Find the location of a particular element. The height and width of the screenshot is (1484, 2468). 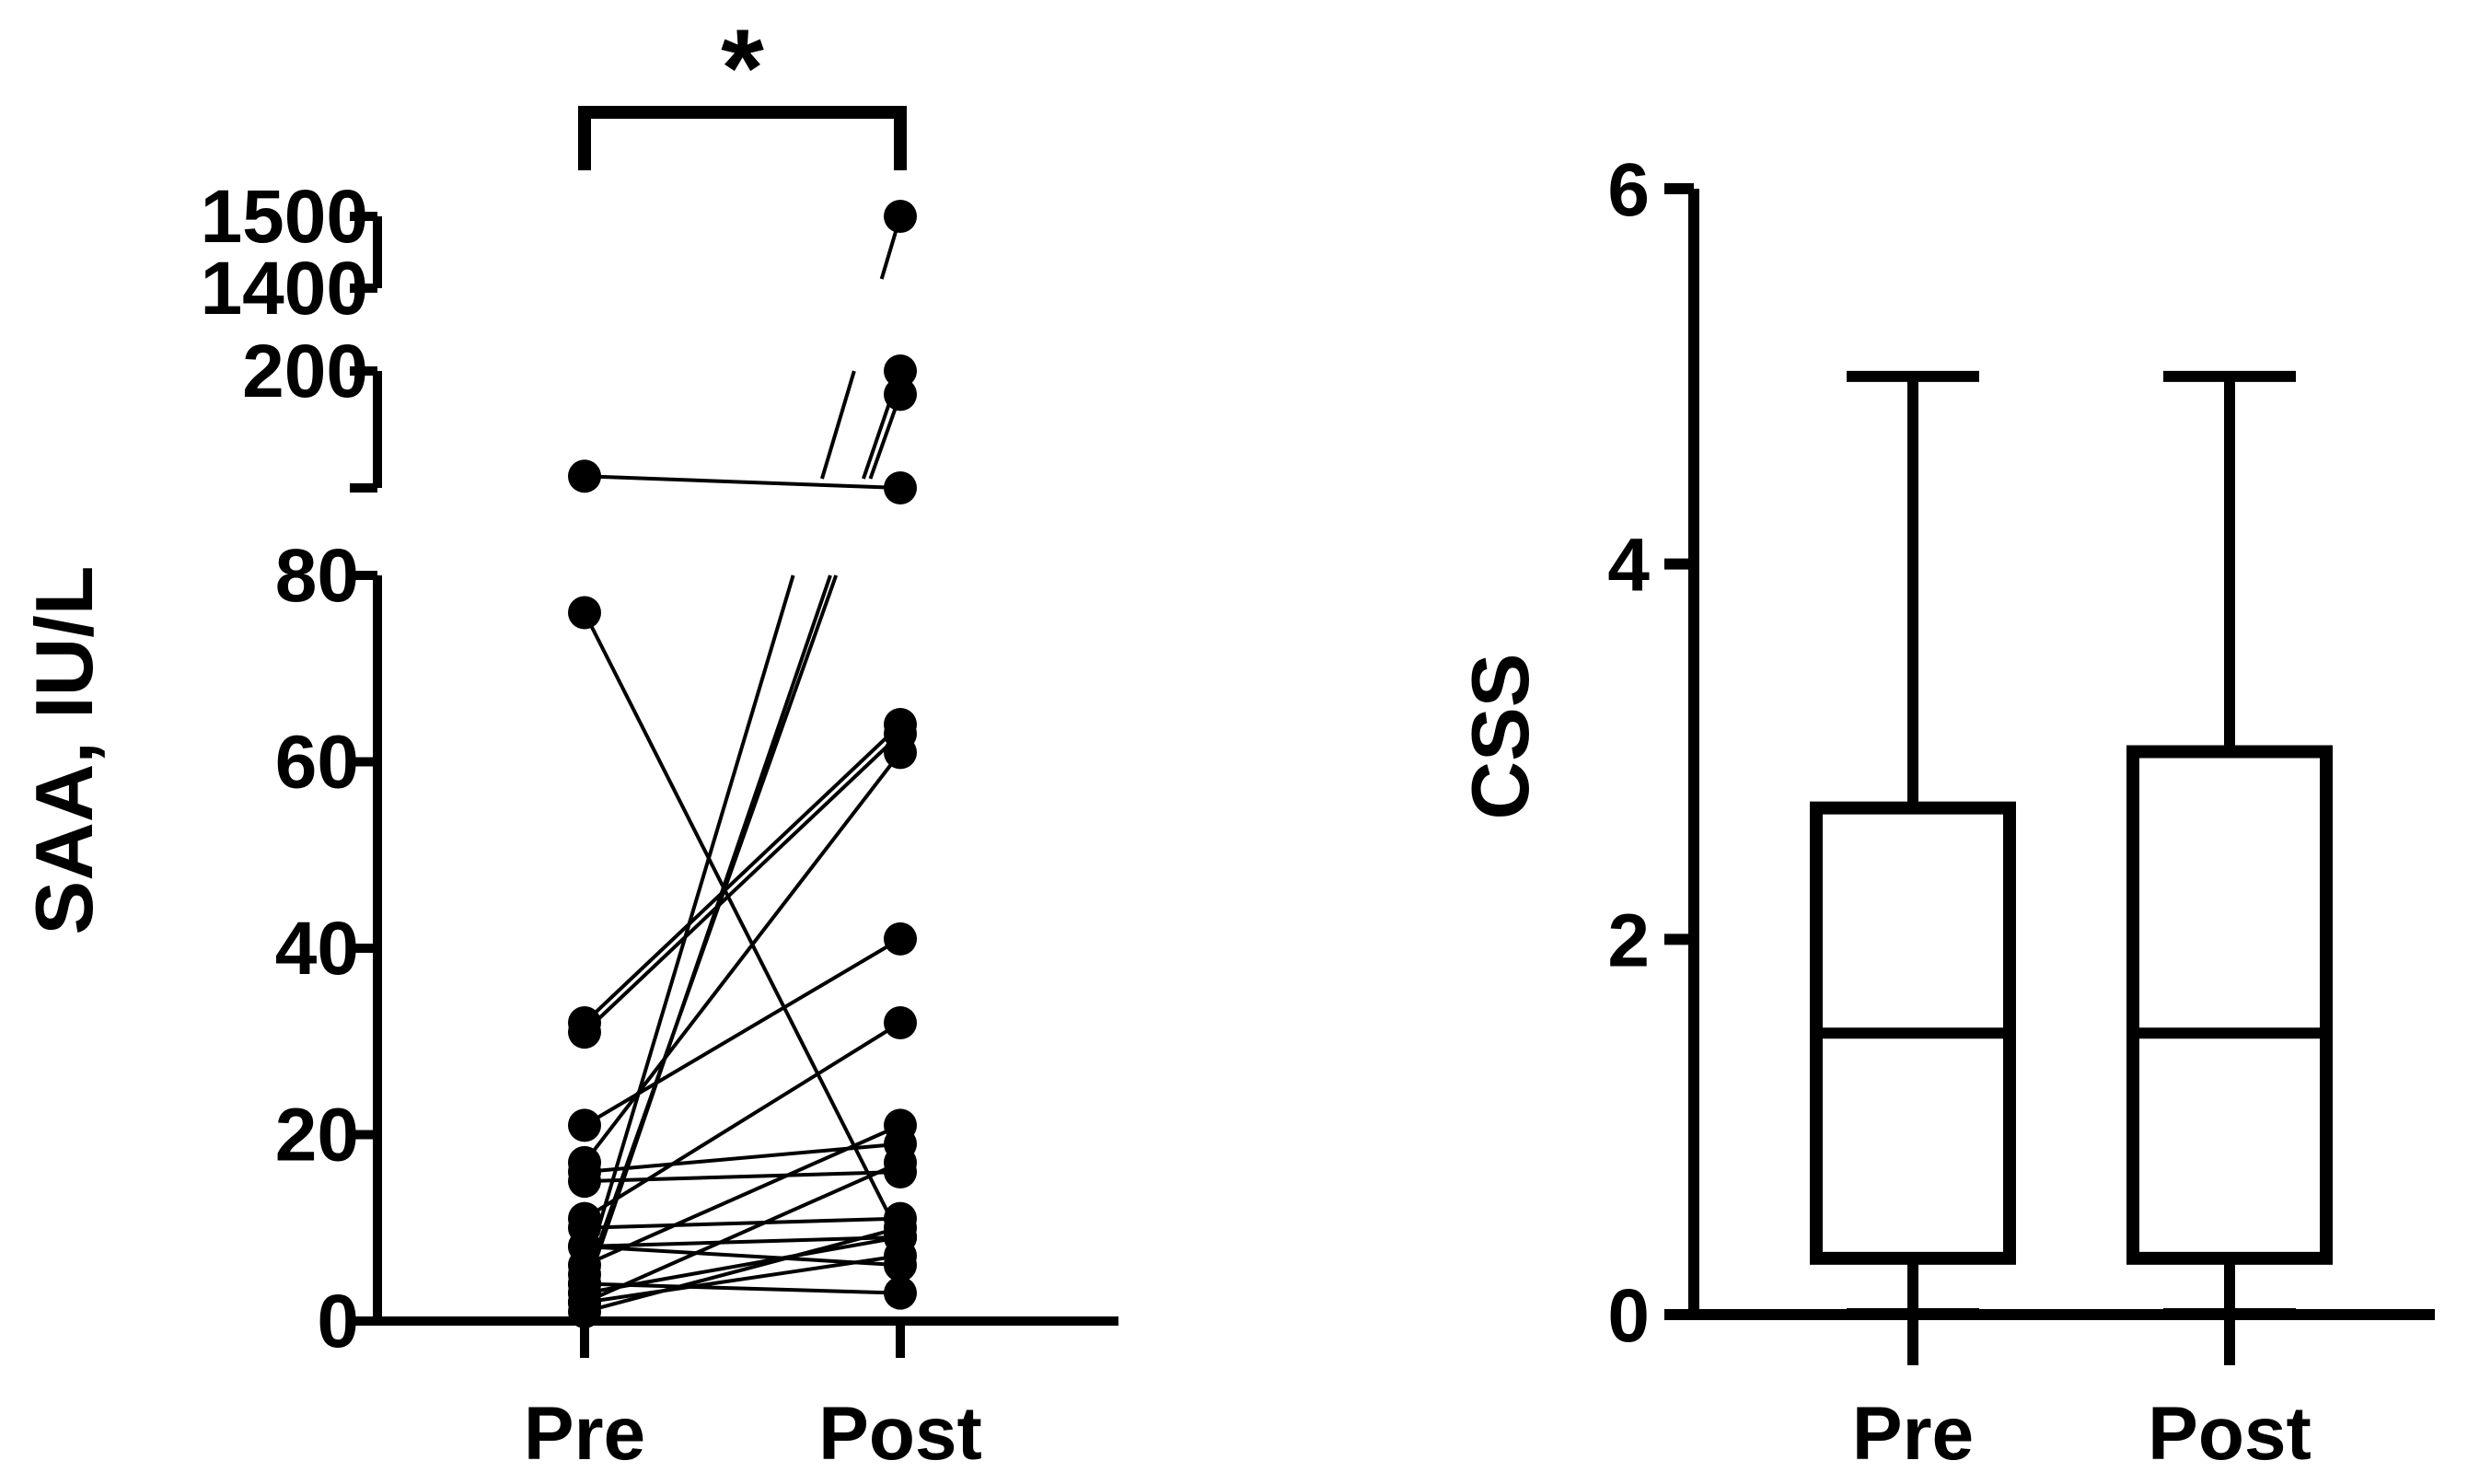

y-tick-label: 1500 is located at coordinates (284, 217).